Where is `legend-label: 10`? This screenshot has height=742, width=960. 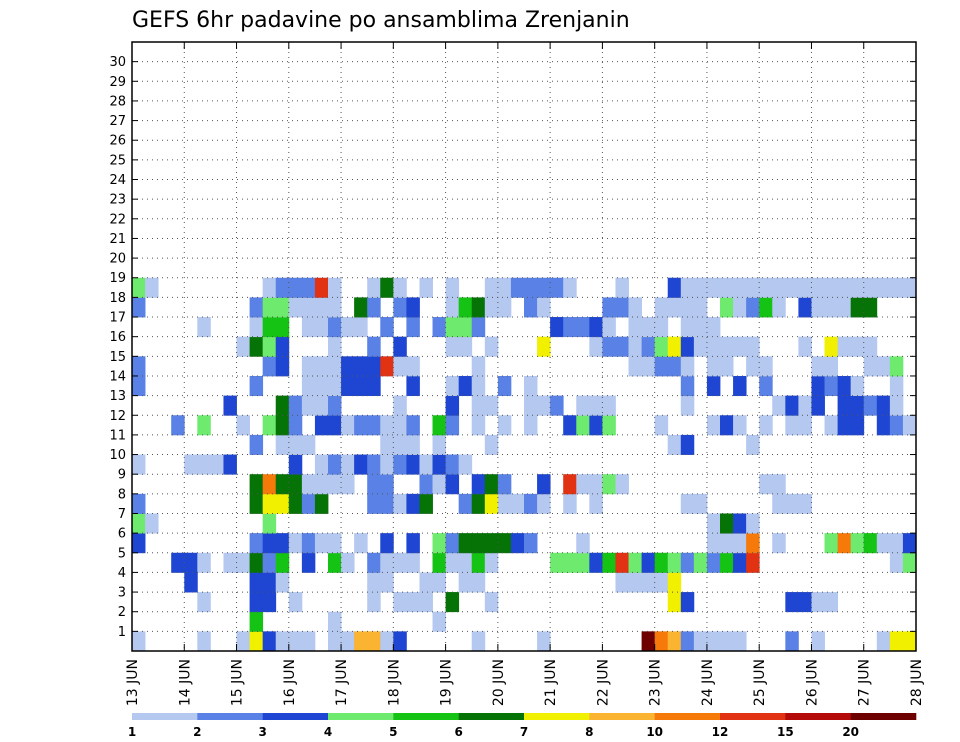 legend-label: 10 is located at coordinates (654, 732).